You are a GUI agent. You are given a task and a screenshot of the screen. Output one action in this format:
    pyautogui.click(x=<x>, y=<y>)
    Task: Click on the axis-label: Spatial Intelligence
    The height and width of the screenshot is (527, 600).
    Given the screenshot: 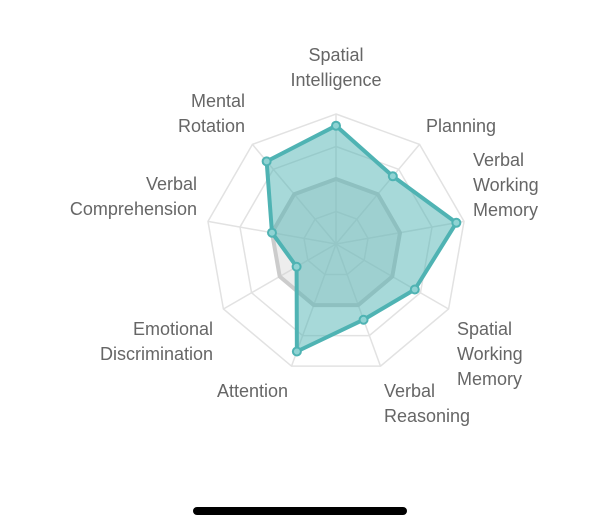 What is the action you would take?
    pyautogui.click(x=335, y=67)
    